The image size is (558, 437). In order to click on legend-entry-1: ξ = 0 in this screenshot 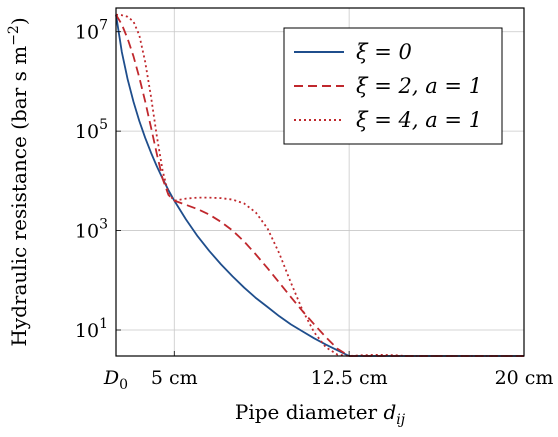, I will do `click(384, 52)`.